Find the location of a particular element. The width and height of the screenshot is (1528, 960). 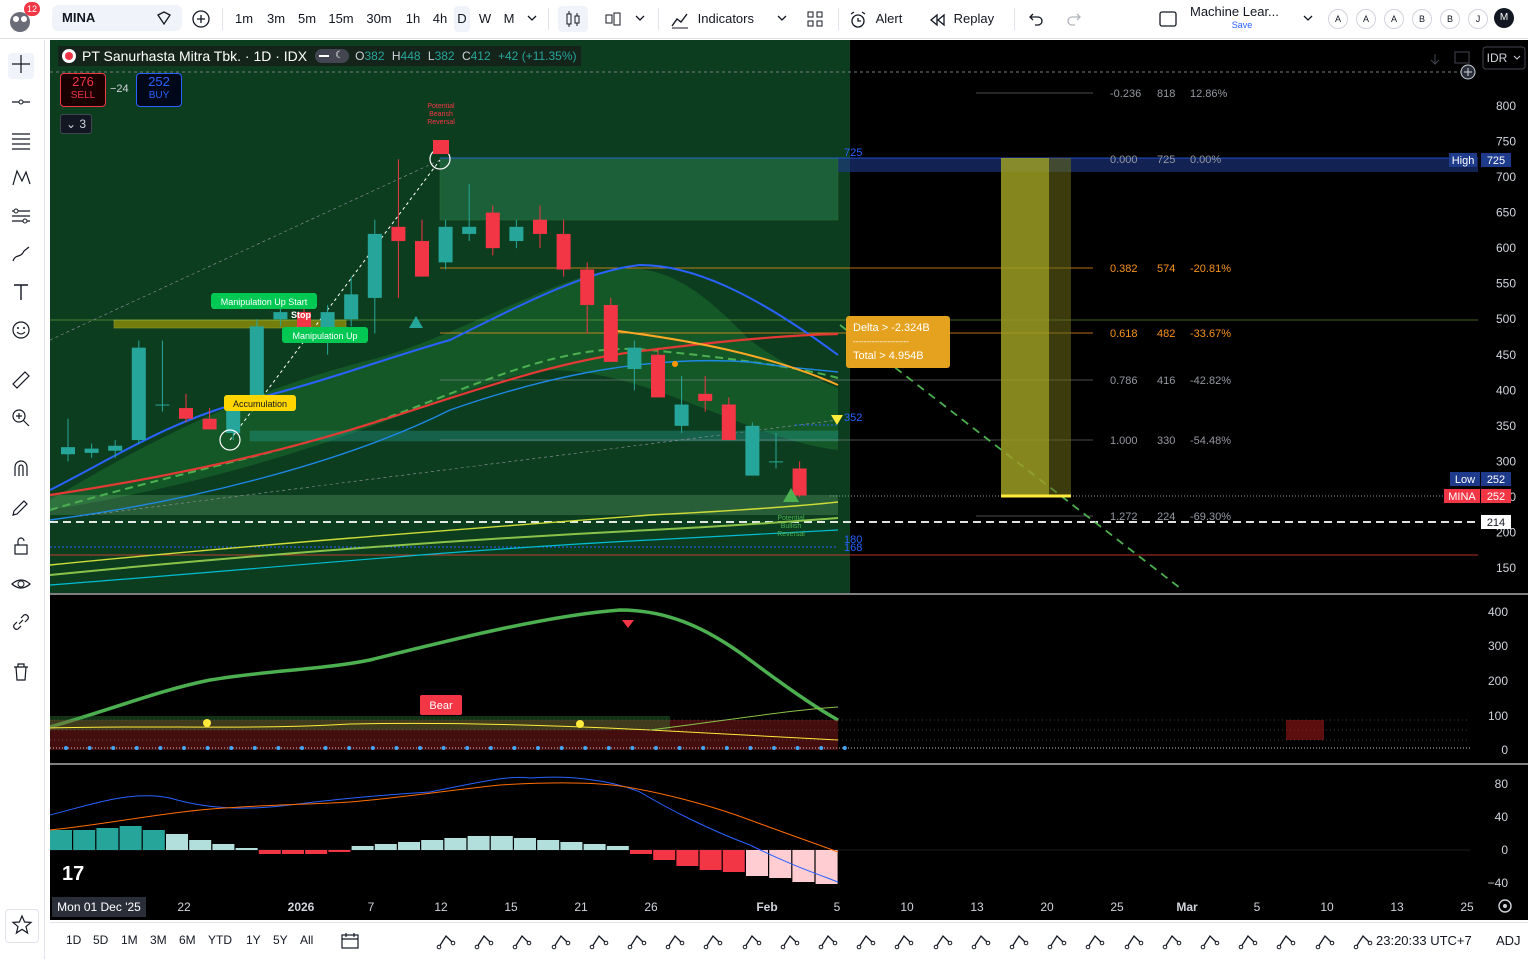

pattern-tool is located at coordinates (21, 180).